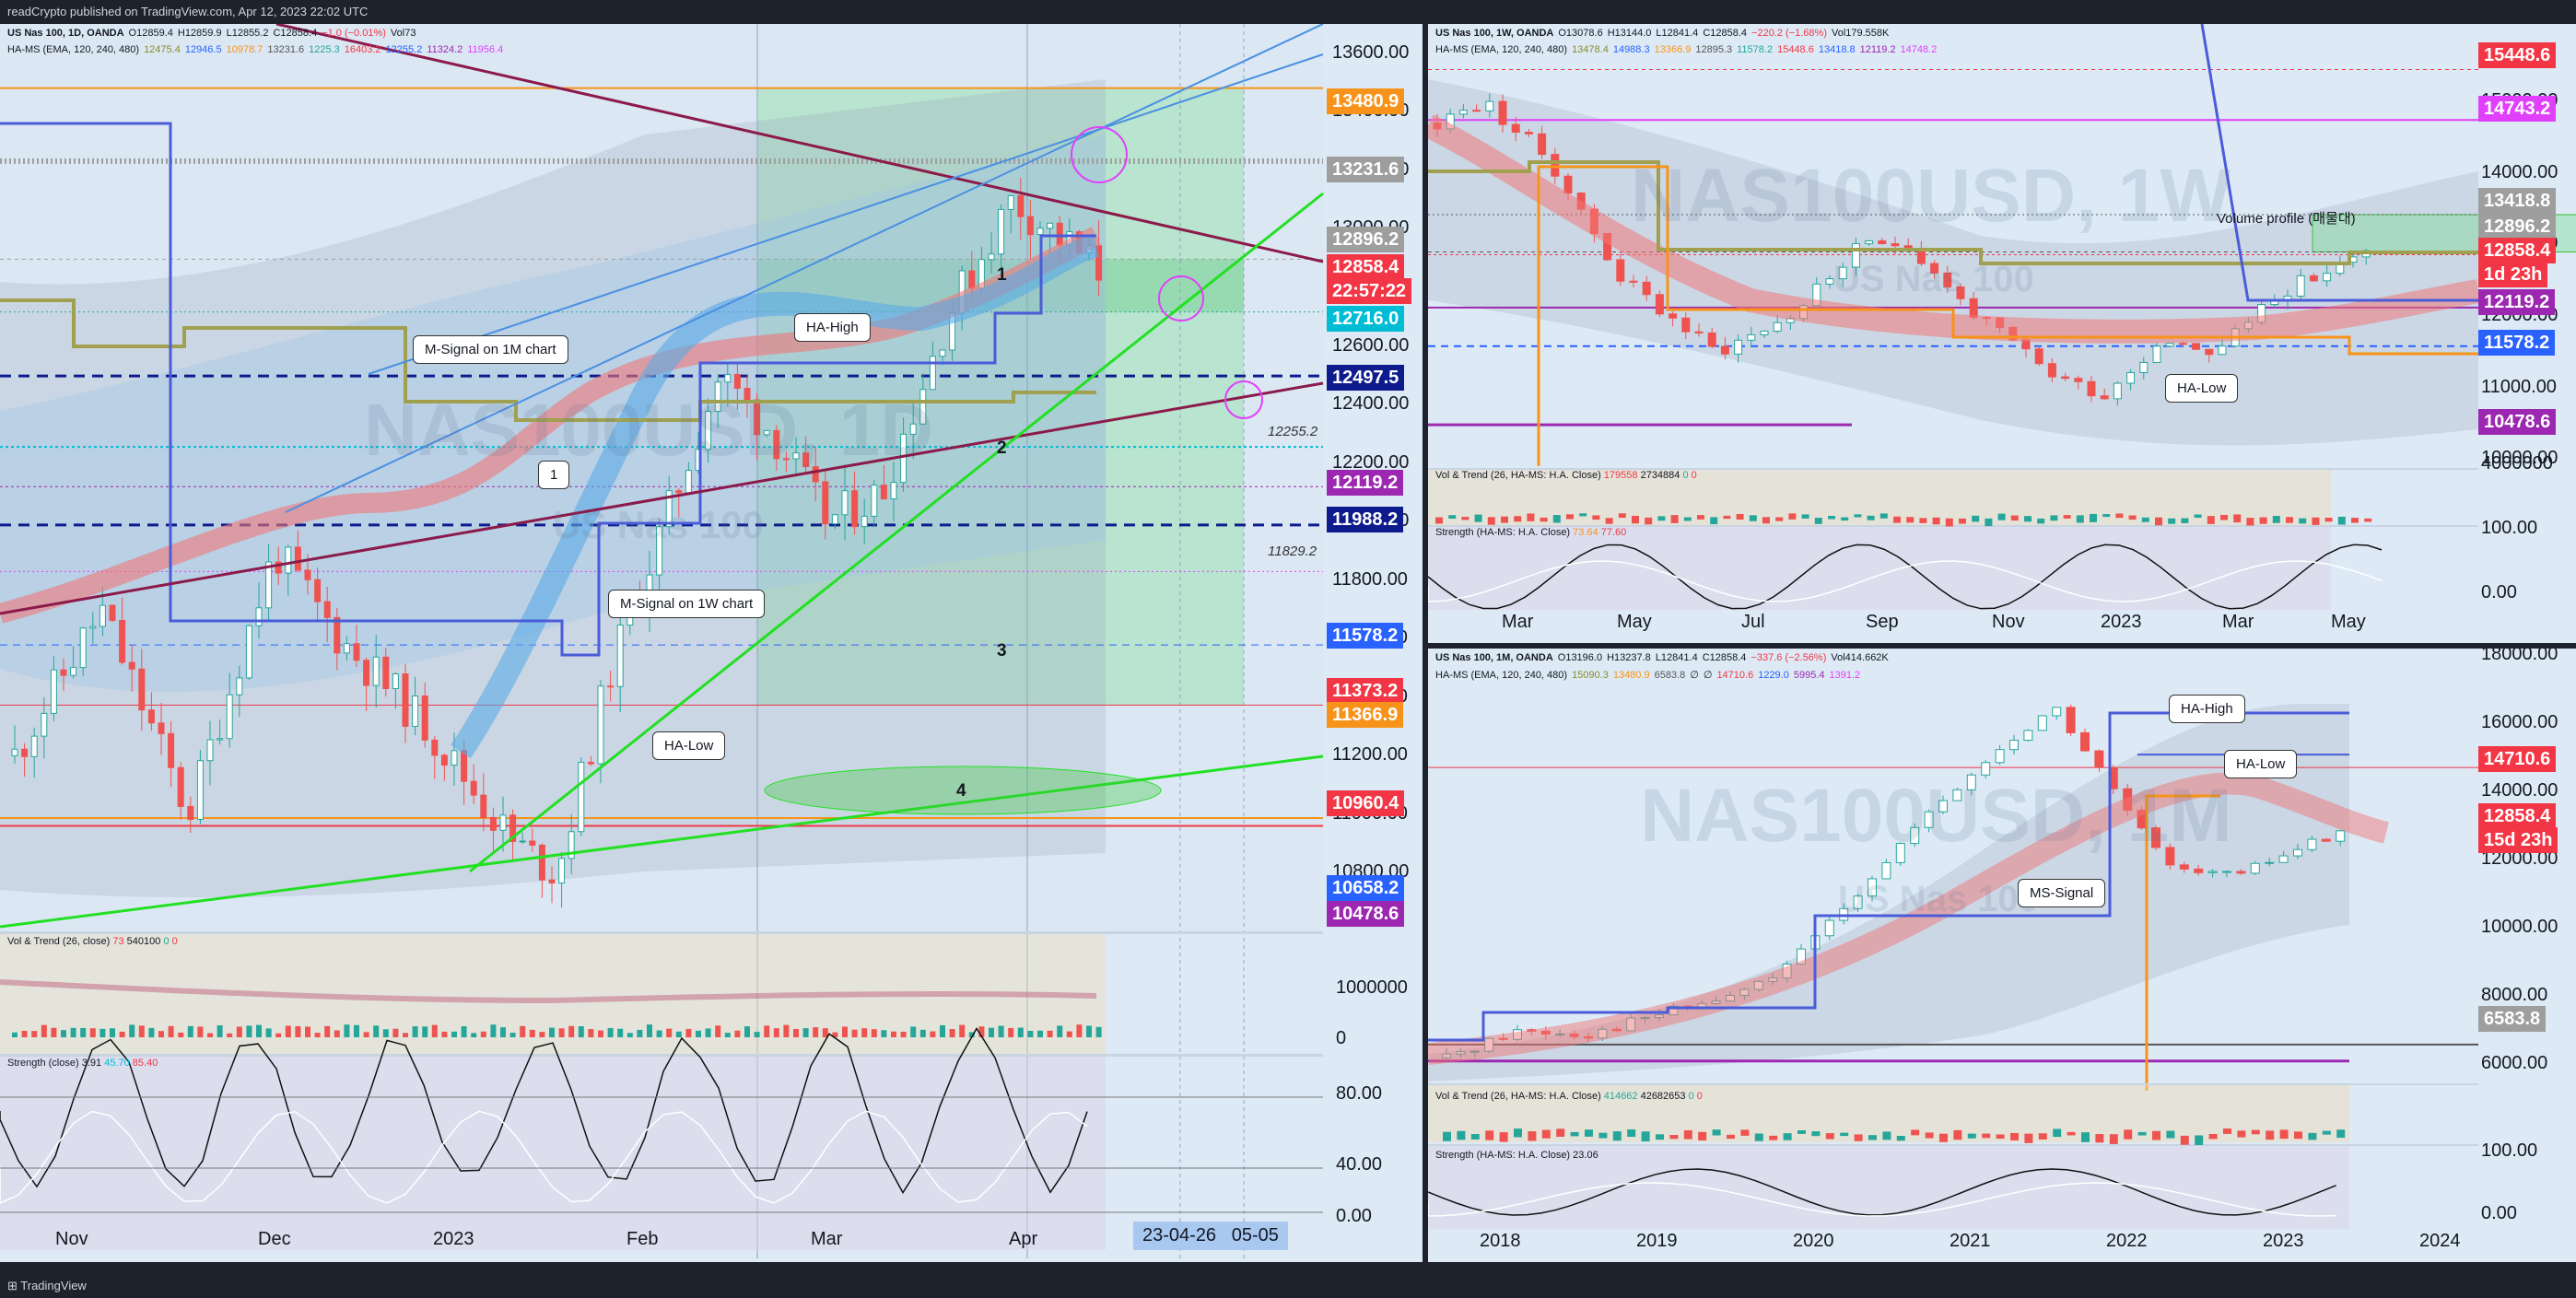 The width and height of the screenshot is (2576, 1298). I want to click on tradingview-brand: TradingView, so click(53, 1285).